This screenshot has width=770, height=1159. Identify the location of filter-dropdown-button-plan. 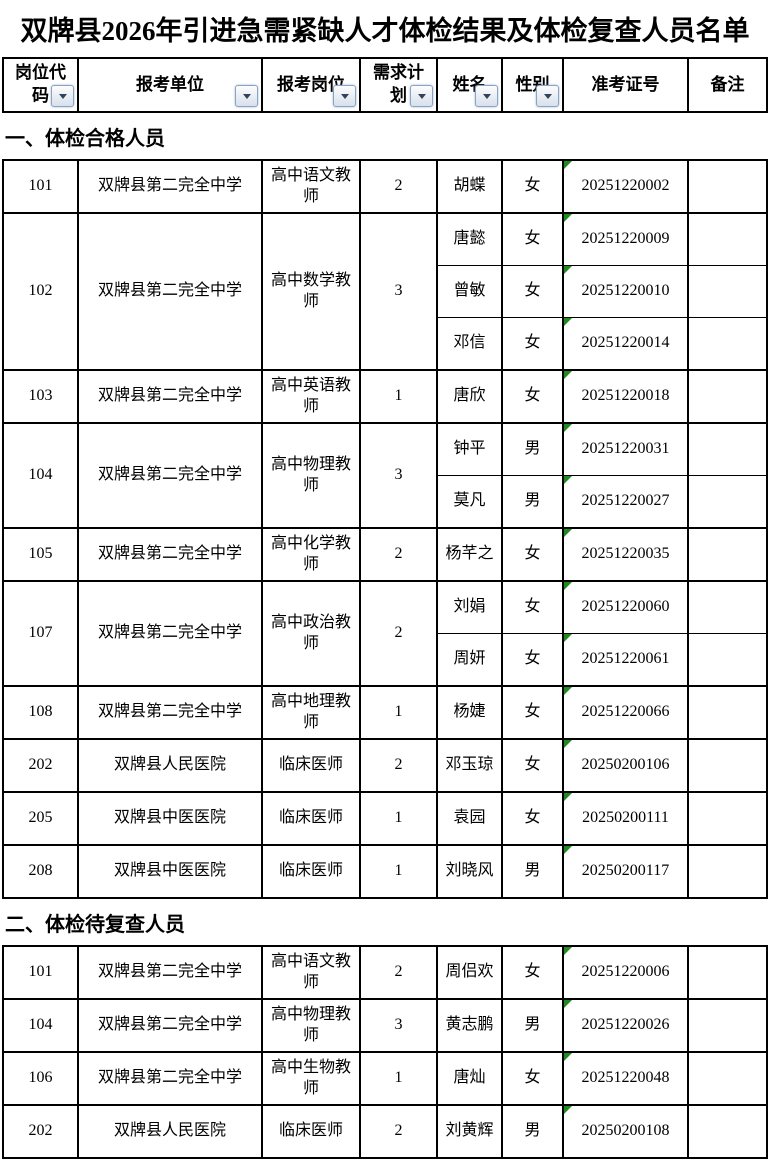
(421, 96).